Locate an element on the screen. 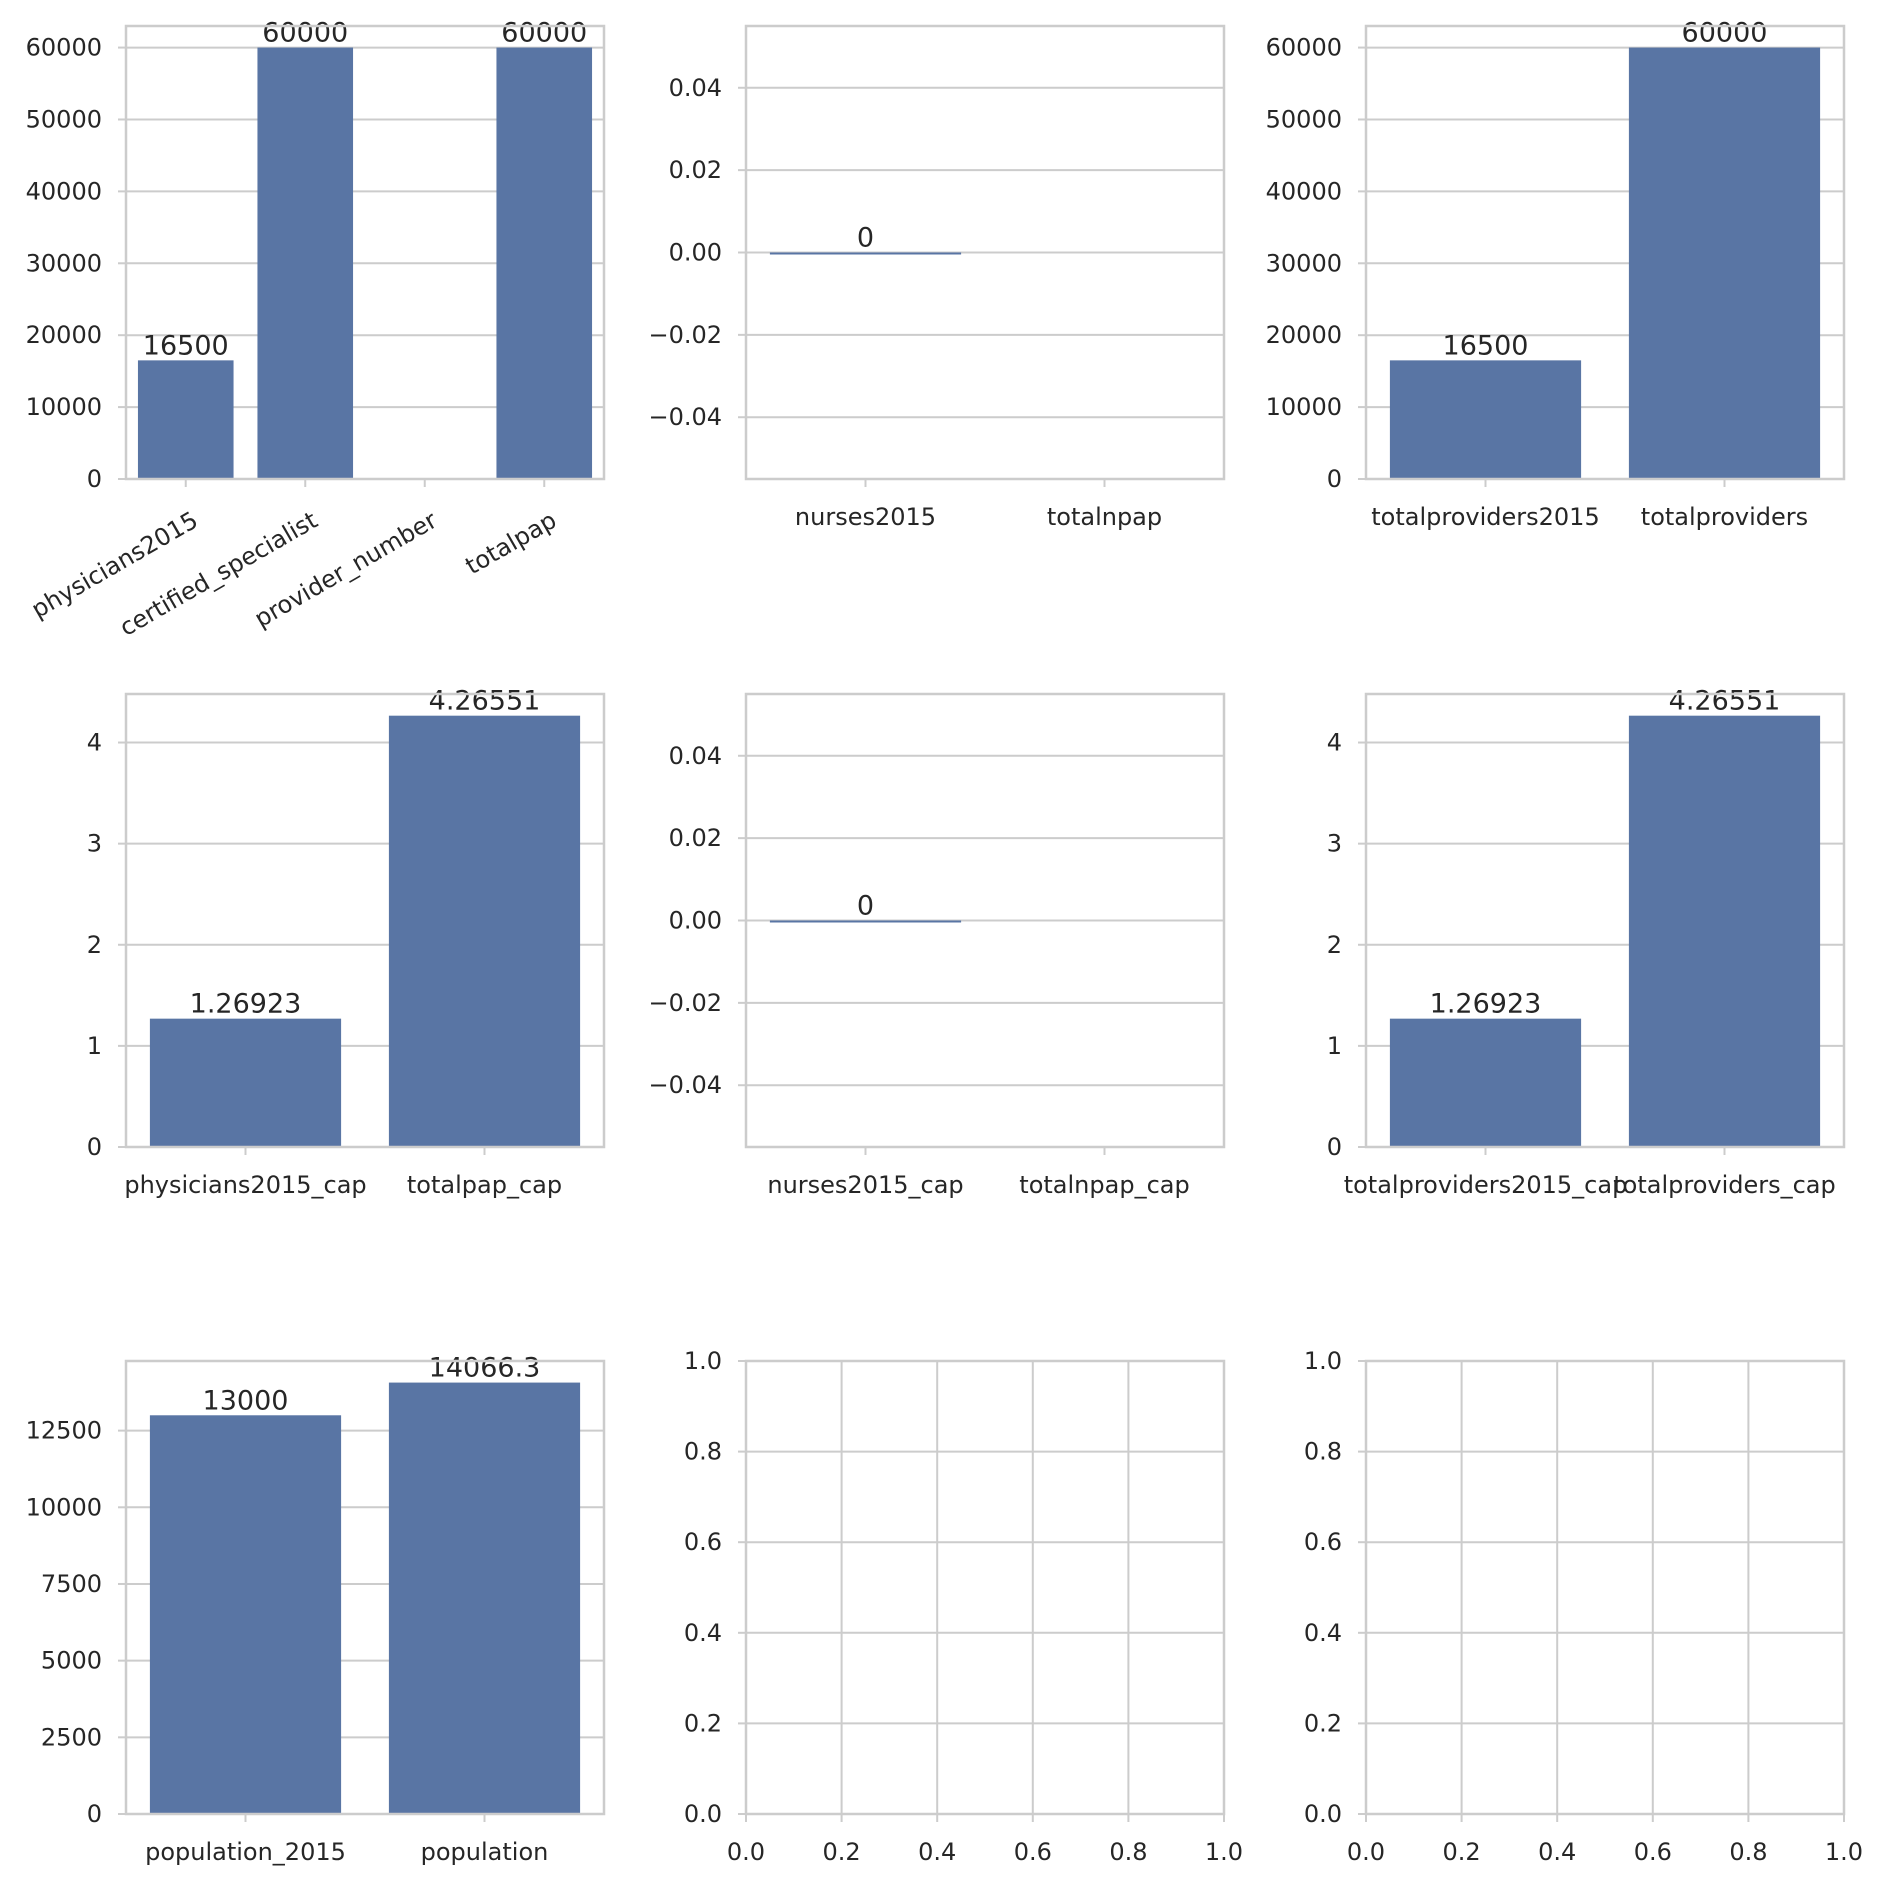 The image size is (1881, 1887). bar-nurses2015_cap is located at coordinates (865, 921).